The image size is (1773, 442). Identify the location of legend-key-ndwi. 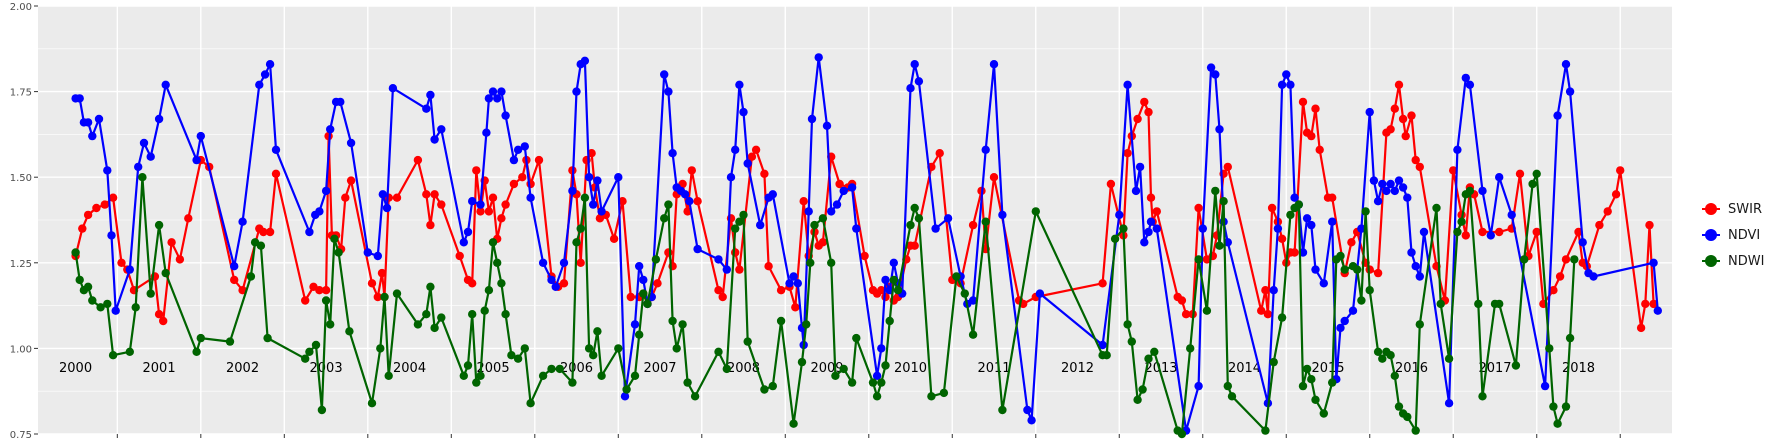
(1711, 261).